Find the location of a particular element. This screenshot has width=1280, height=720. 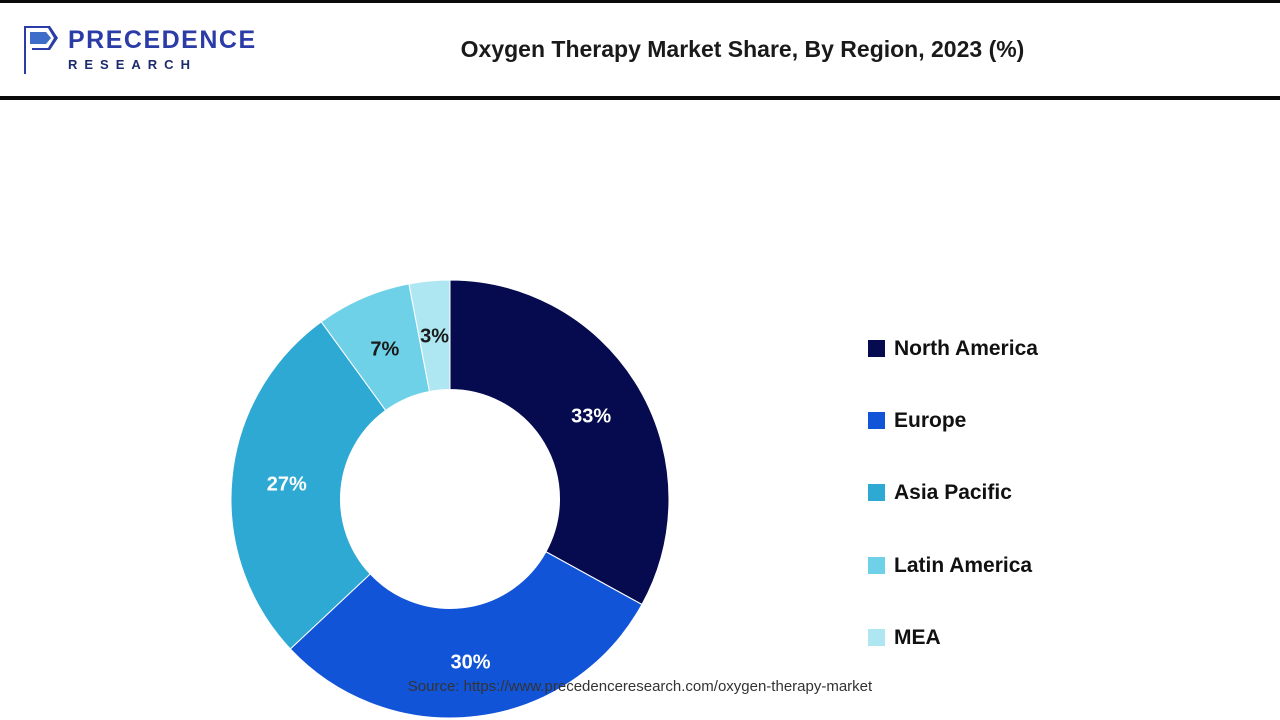

legend-item-north-america: North America is located at coordinates (953, 348).